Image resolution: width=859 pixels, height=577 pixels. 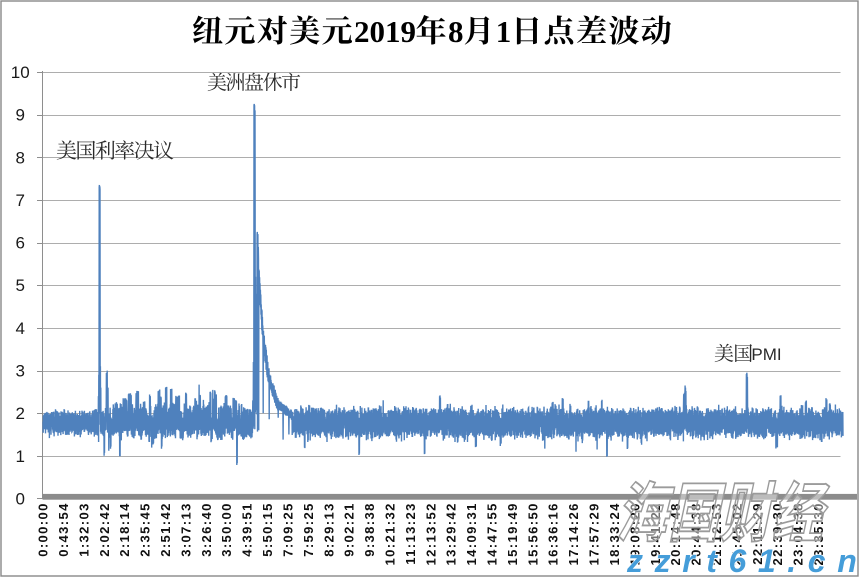 What do you see at coordinates (553, 533) in the screenshot?
I see `svg-text: 16:36:16` at bounding box center [553, 533].